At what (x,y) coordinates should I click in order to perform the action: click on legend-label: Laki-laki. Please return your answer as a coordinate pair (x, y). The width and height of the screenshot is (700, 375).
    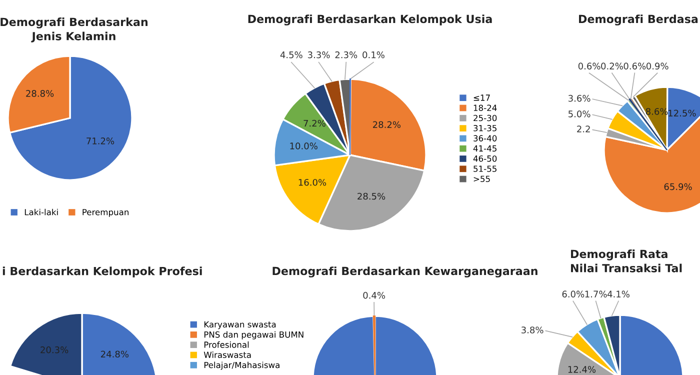
    Looking at the image, I should click on (41, 212).